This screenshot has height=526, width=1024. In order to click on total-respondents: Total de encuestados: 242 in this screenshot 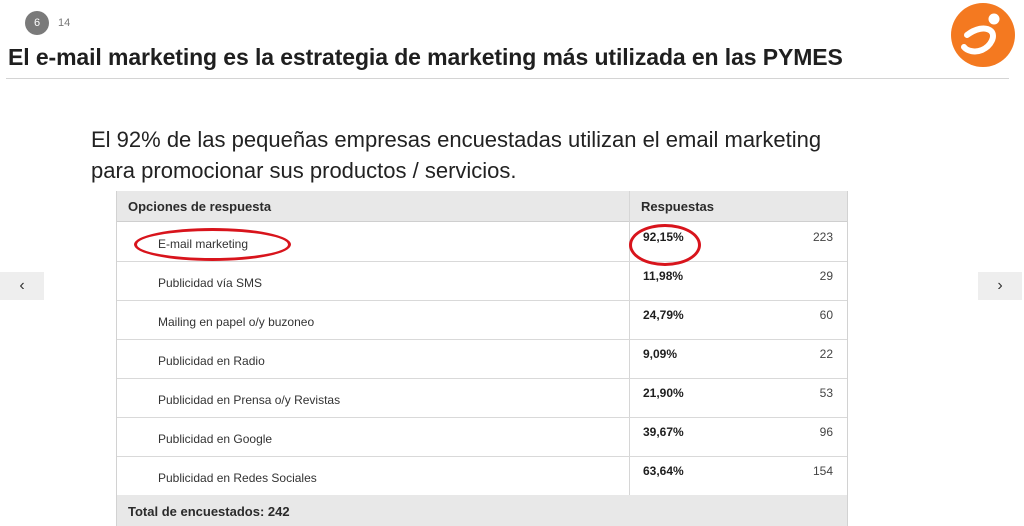, I will do `click(209, 511)`.